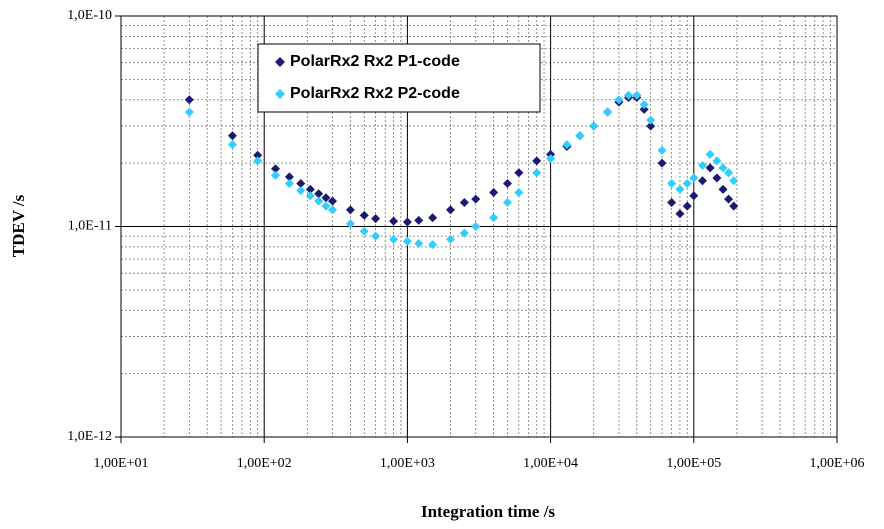 The height and width of the screenshot is (529, 884). Describe the element at coordinates (89, 436) in the screenshot. I see `y-tick-label: 1,0E-12` at that location.